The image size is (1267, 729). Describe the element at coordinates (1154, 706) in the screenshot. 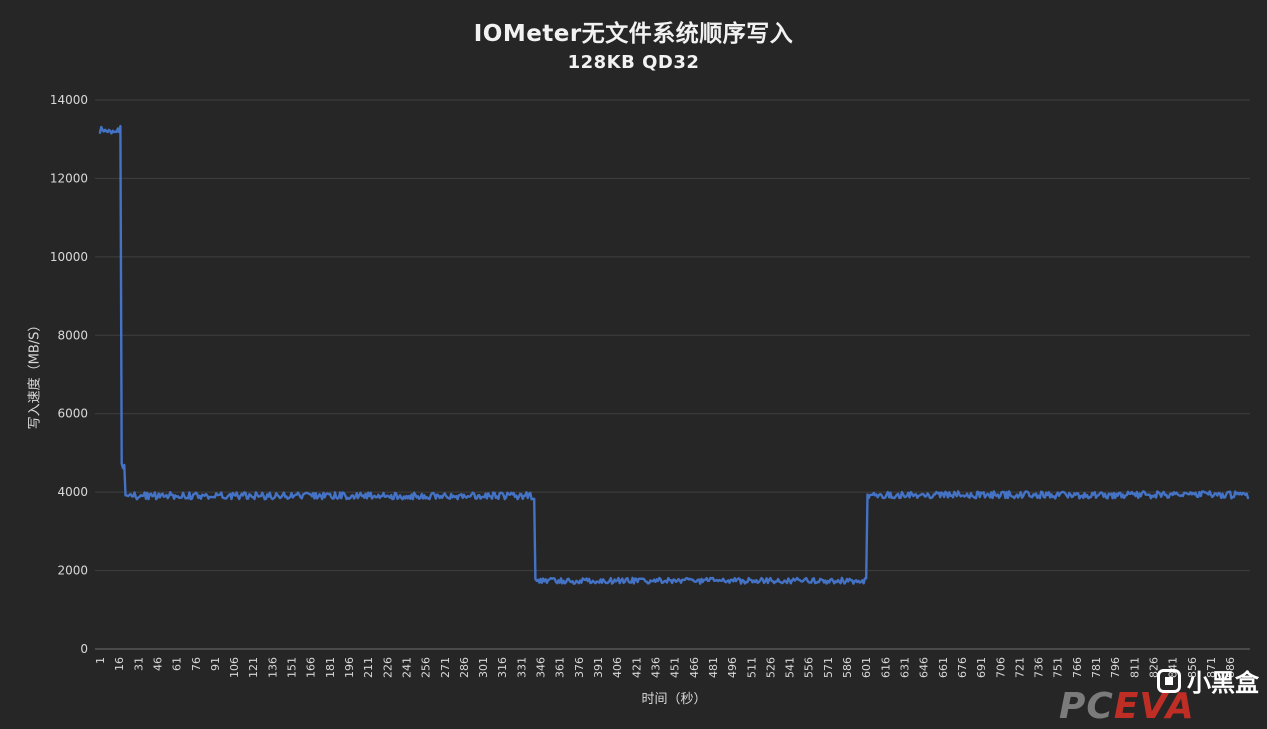

I see `pceva-eva-text: EVA` at that location.